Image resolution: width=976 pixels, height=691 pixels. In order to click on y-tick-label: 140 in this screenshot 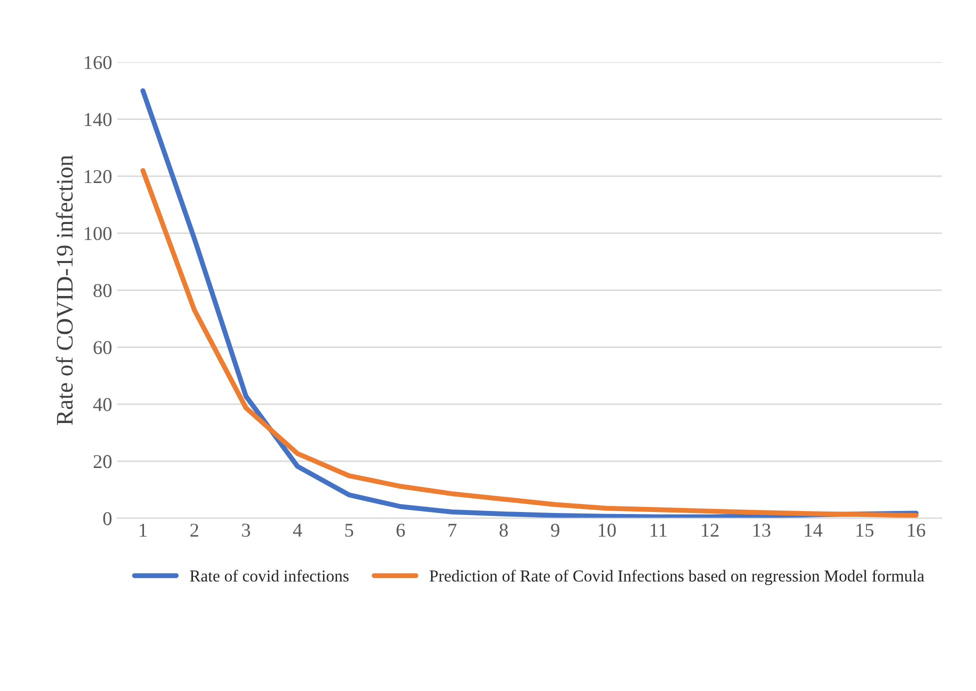, I will do `click(98, 119)`.